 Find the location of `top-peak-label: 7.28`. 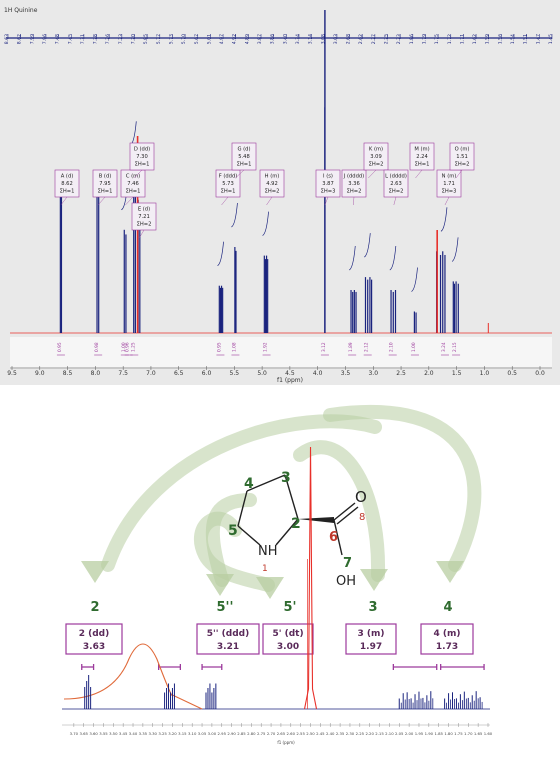

top-peak-label: 7.28 is located at coordinates (96, 39).